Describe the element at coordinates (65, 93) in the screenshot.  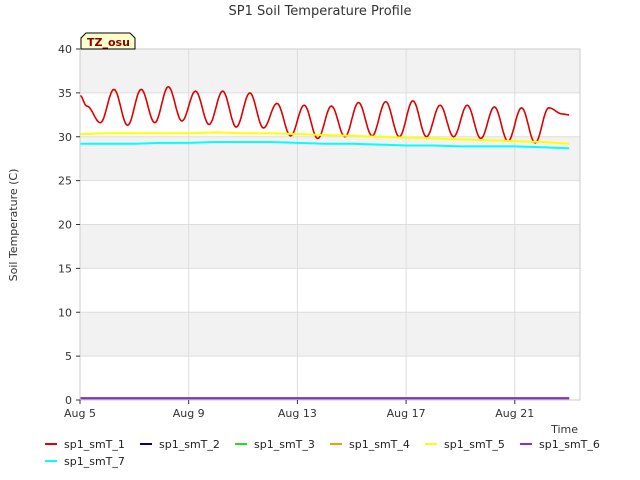
I see `y-tick-label: 35` at that location.